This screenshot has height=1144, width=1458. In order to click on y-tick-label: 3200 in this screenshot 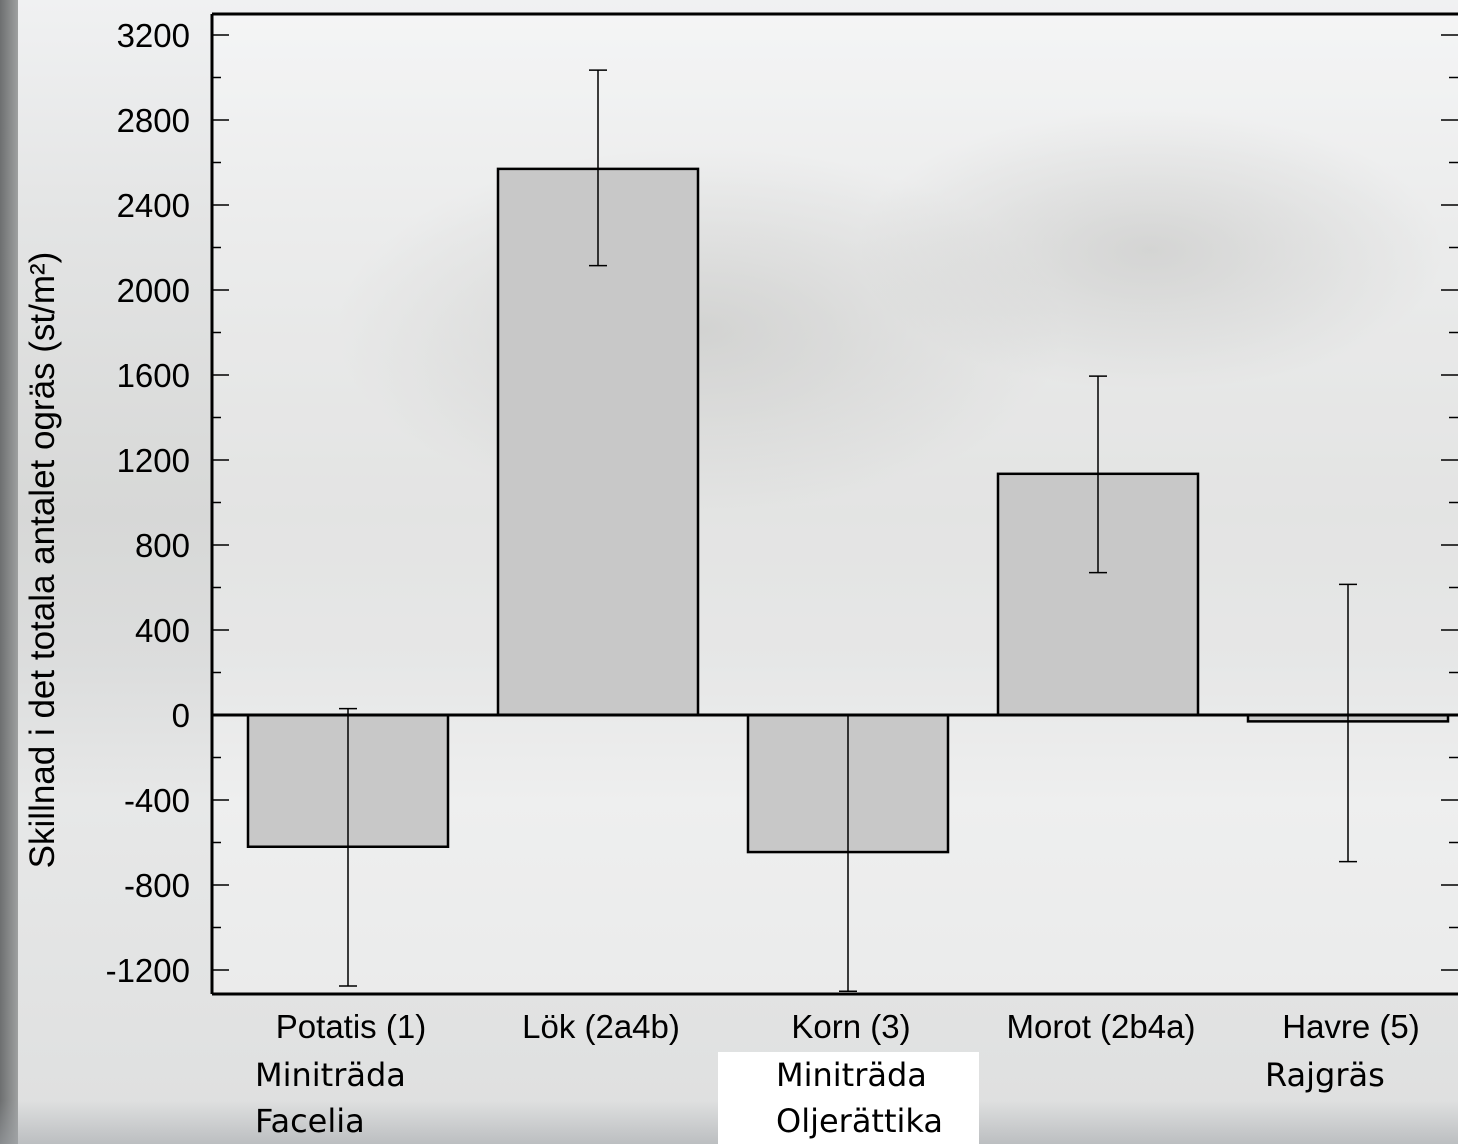, I will do `click(153, 35)`.